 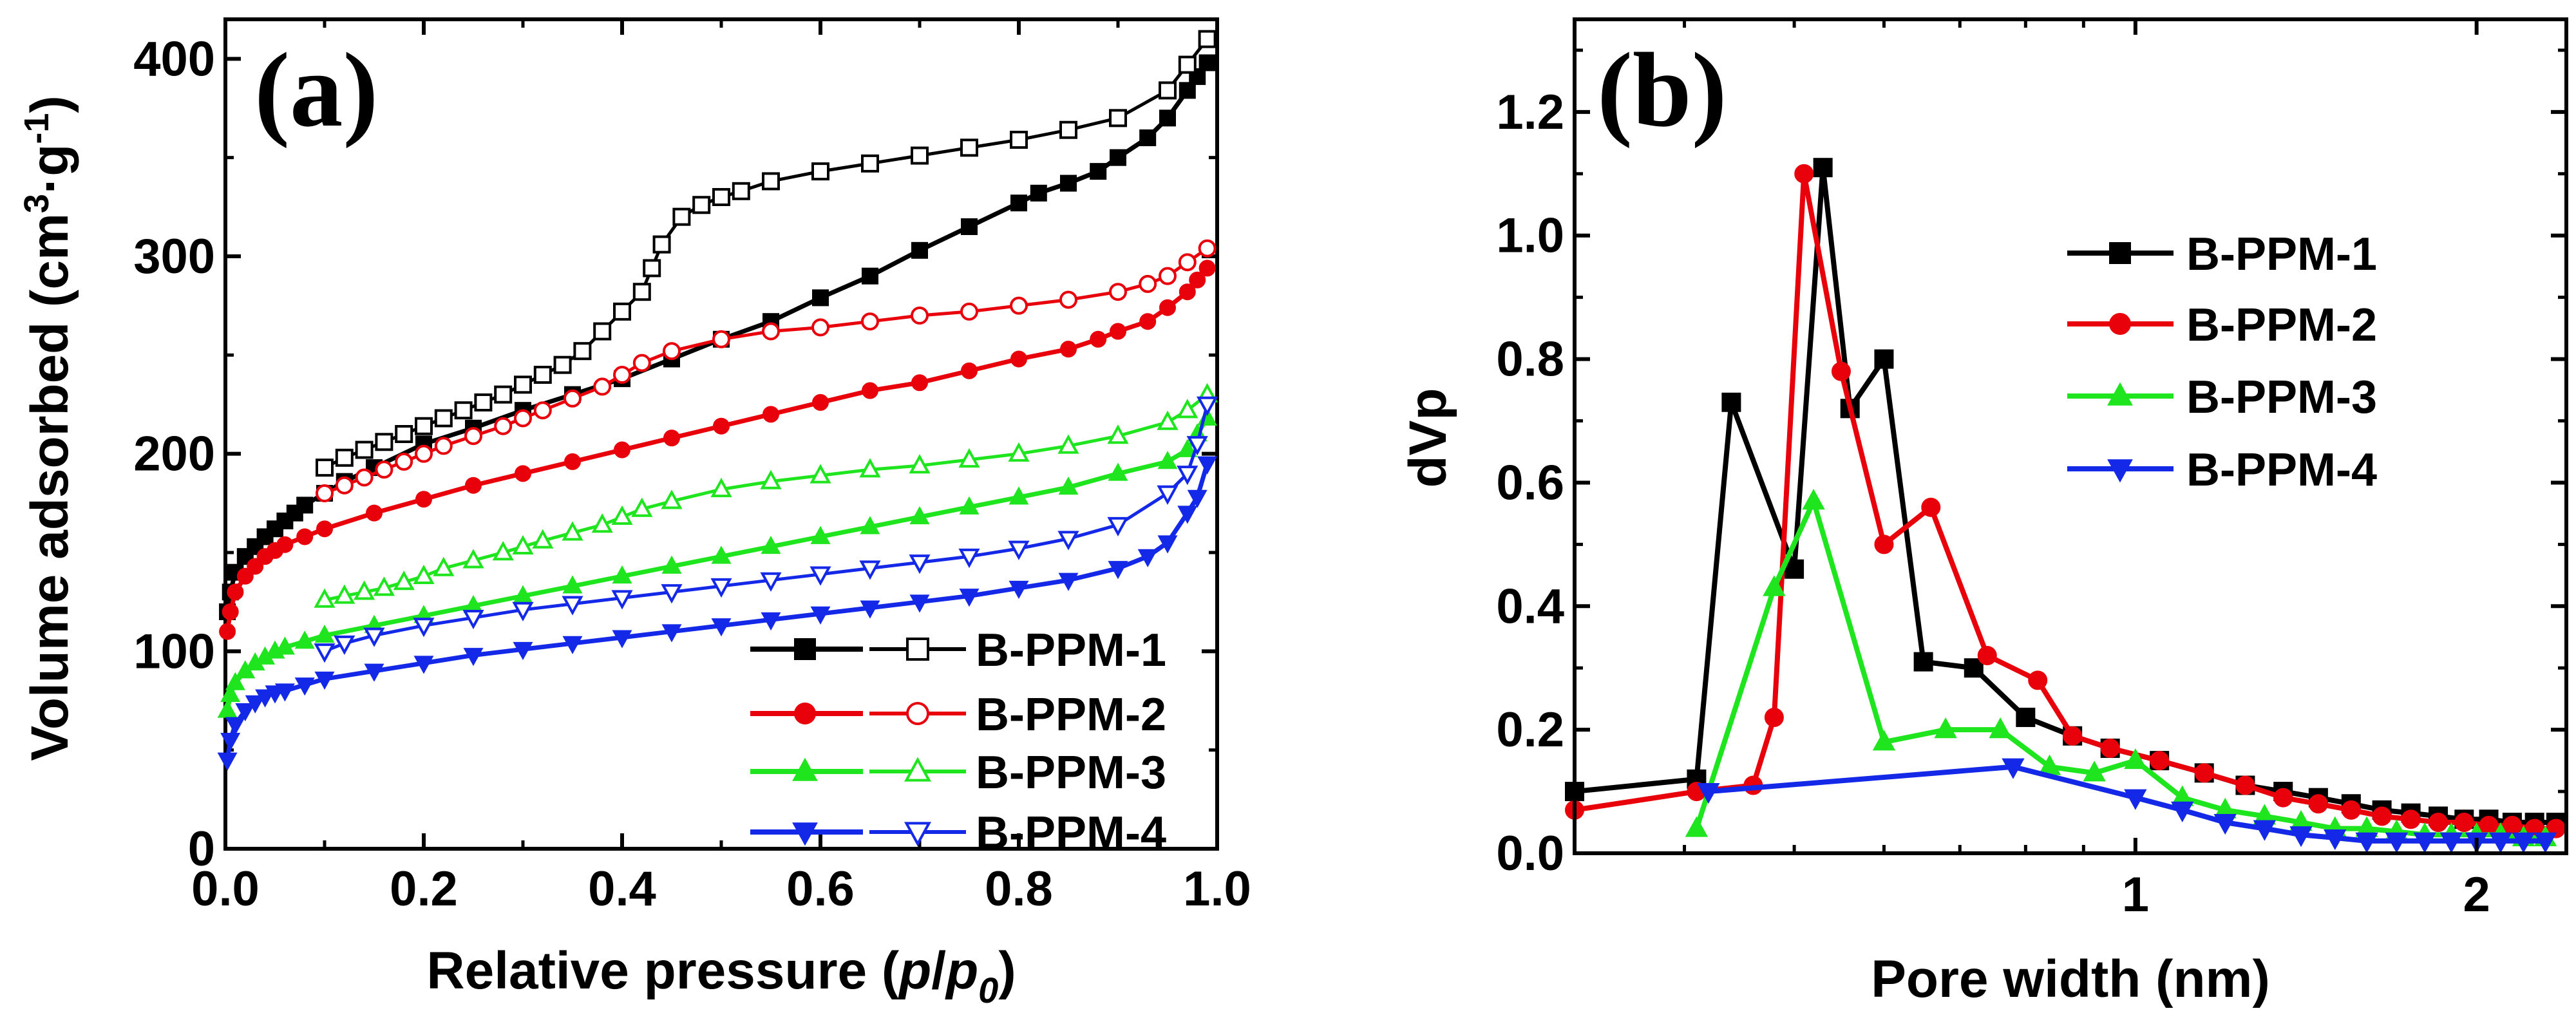 What do you see at coordinates (225, 889) in the screenshot?
I see `panel-a-xtick-label: 0.0` at bounding box center [225, 889].